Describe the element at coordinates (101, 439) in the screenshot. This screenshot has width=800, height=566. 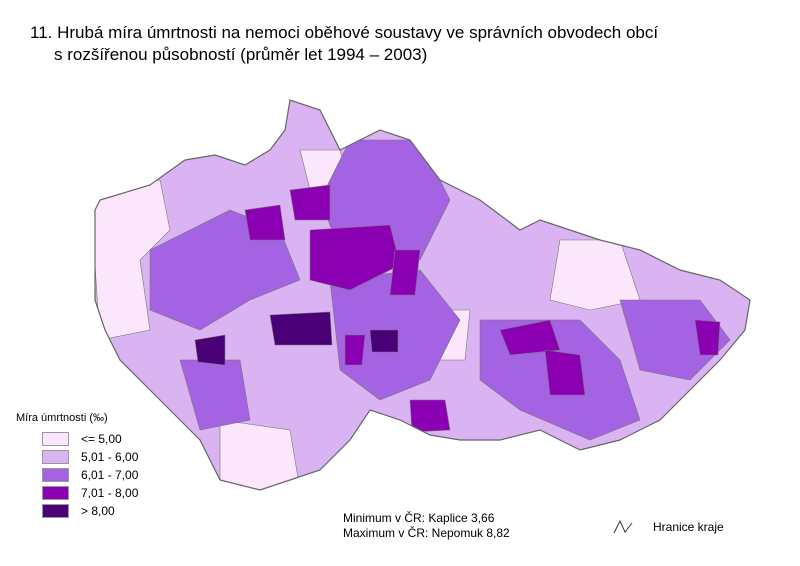
I see `legend-label: <= 5,00` at that location.